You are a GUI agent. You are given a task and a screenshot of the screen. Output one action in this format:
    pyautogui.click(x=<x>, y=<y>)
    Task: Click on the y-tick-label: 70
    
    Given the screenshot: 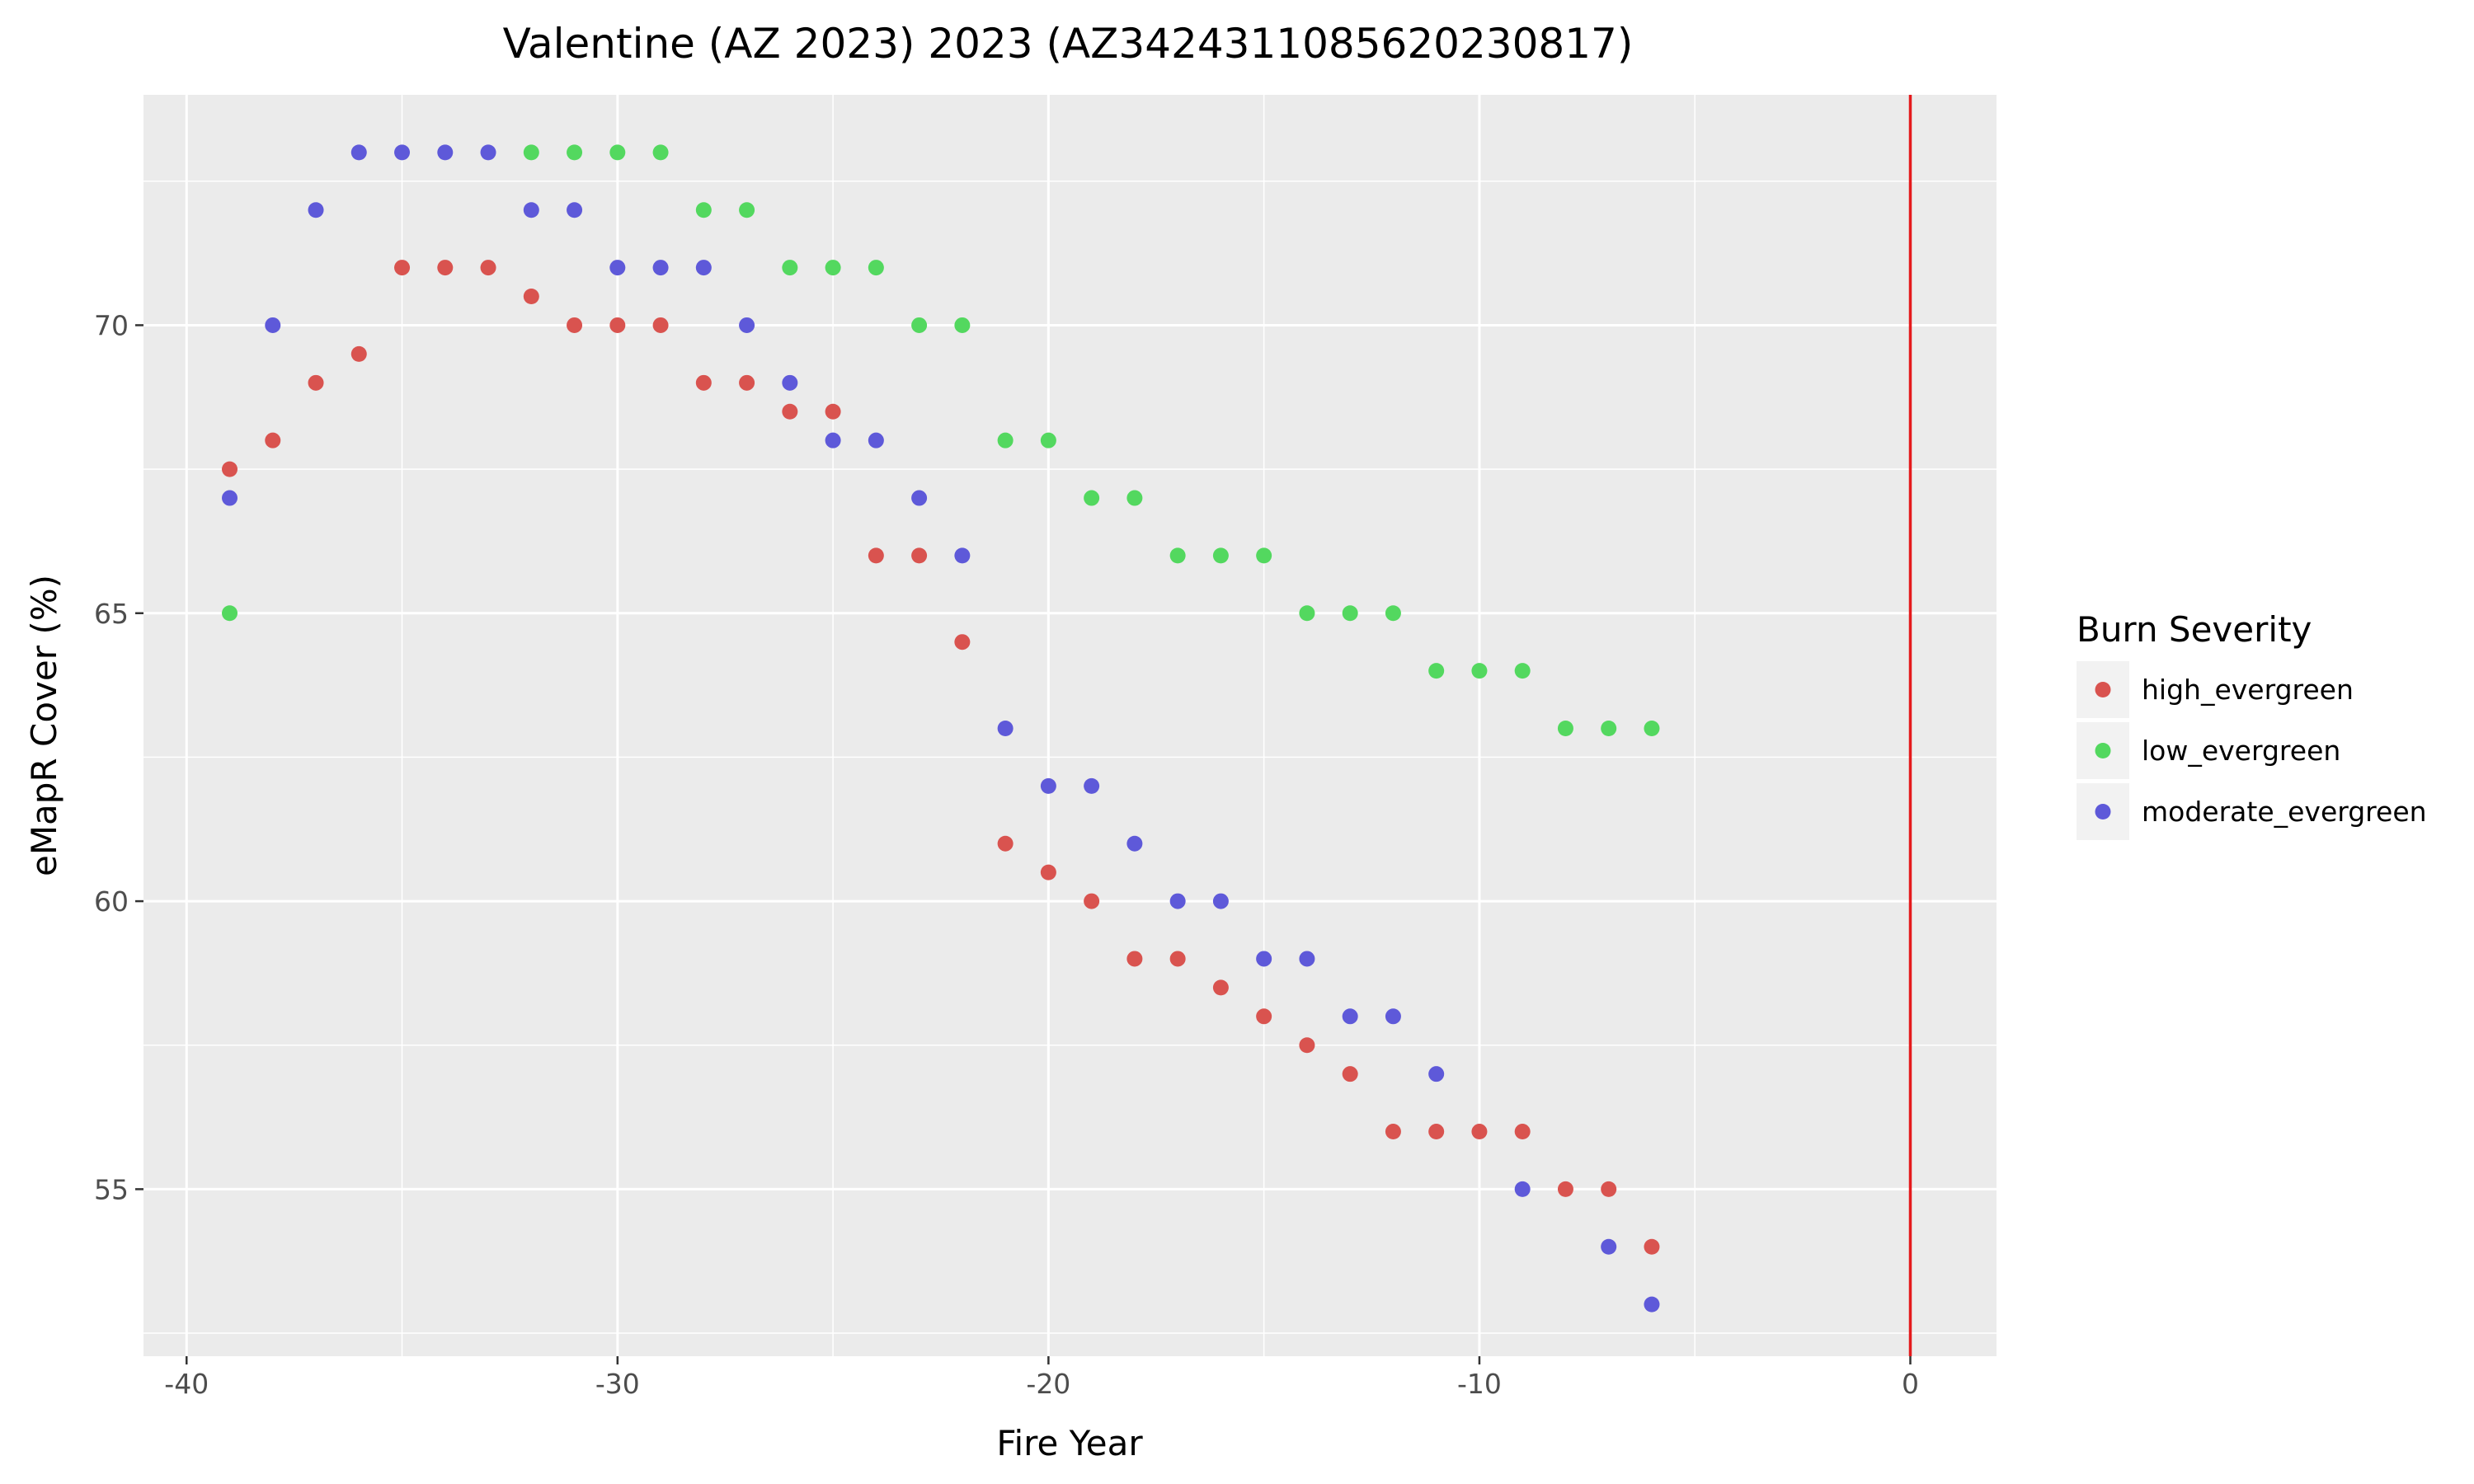 What is the action you would take?
    pyautogui.click(x=111, y=325)
    